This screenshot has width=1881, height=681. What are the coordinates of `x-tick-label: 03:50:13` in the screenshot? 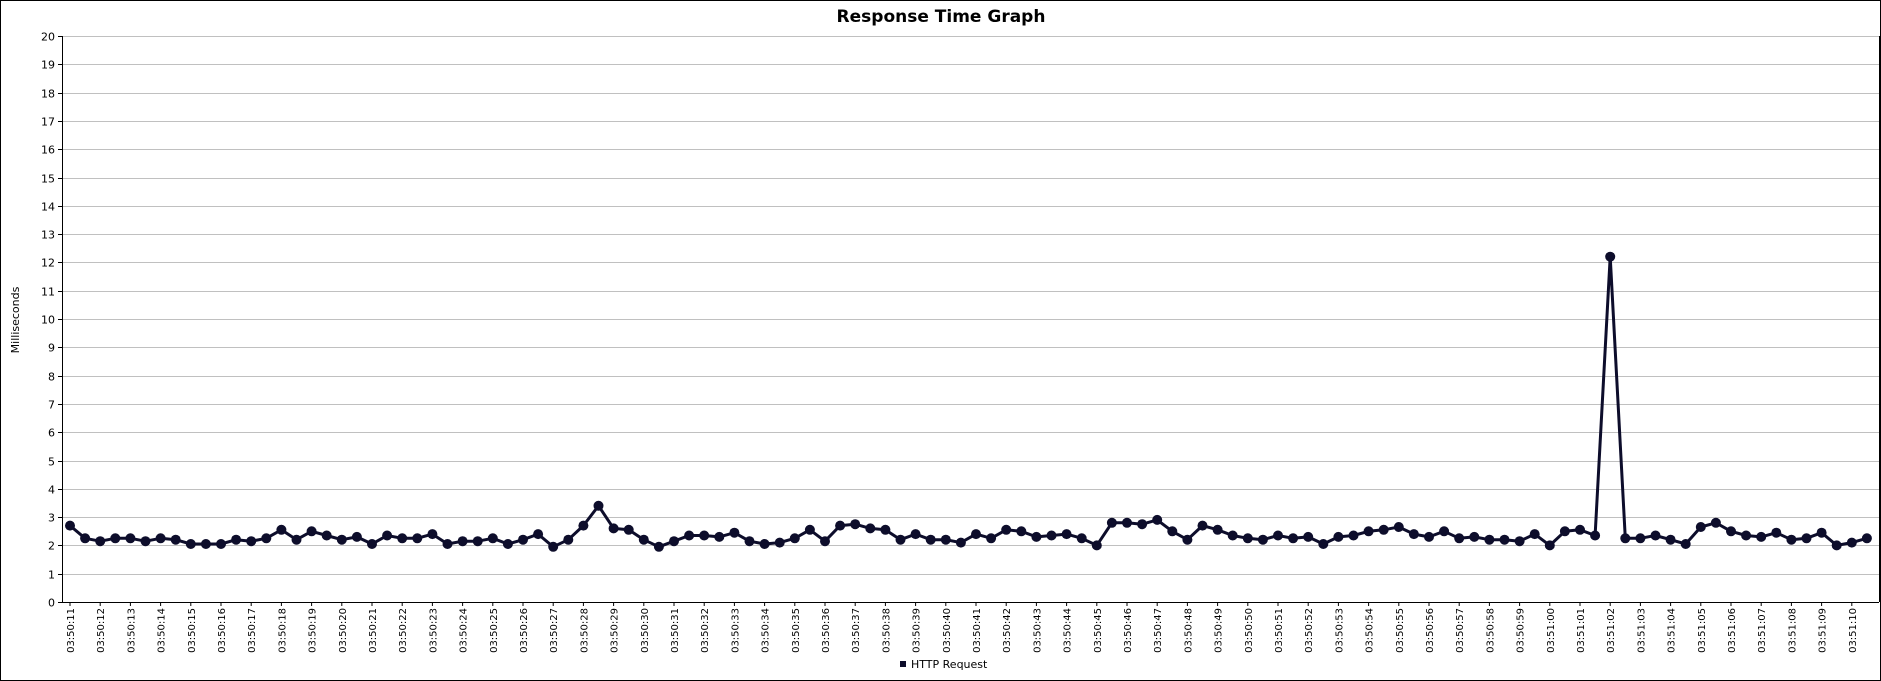 It's located at (131, 630).